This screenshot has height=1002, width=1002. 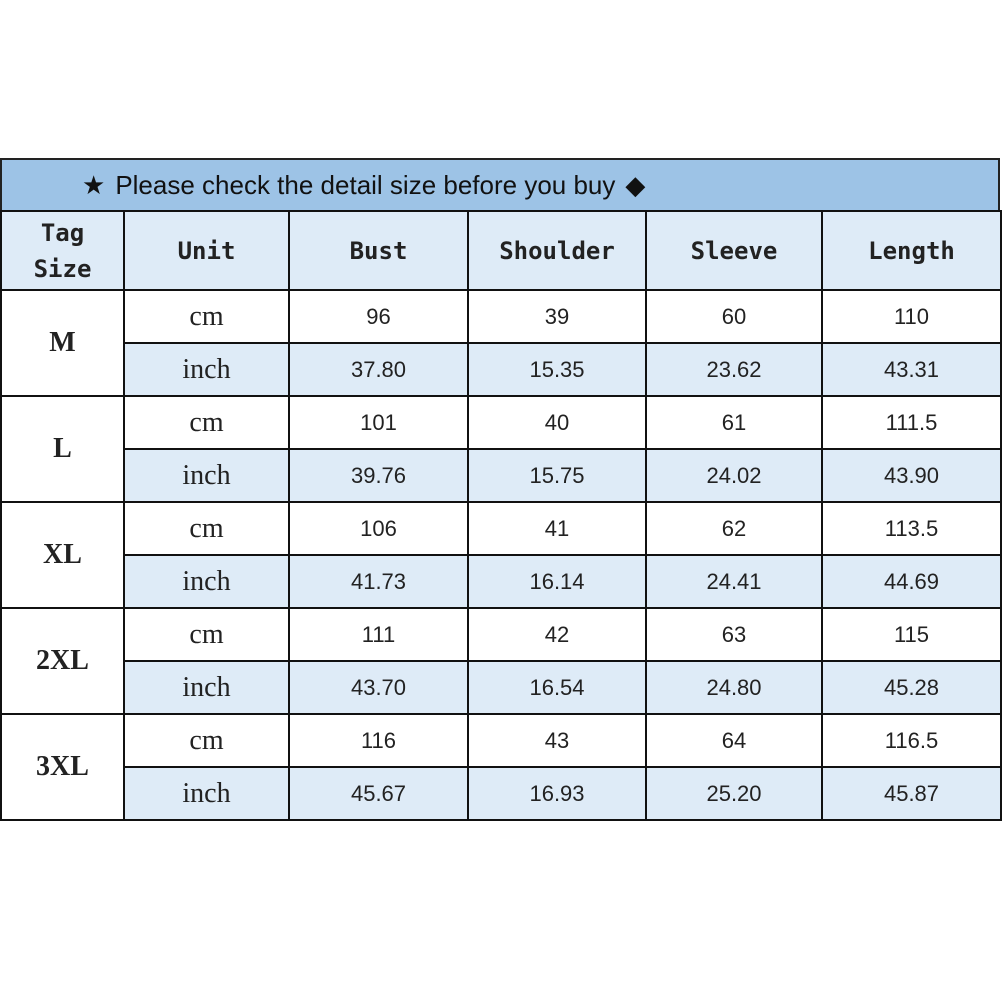 What do you see at coordinates (911, 634) in the screenshot?
I see `measurement-cell: 115` at bounding box center [911, 634].